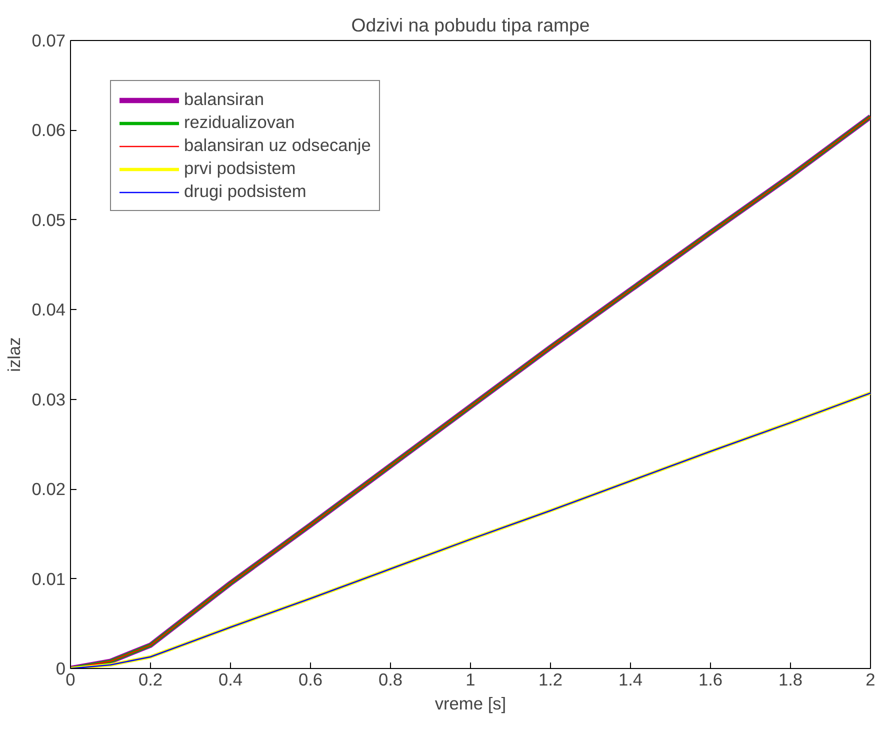 This screenshot has height=731, width=893. I want to click on legend-label: drugi podsistem, so click(245, 191).